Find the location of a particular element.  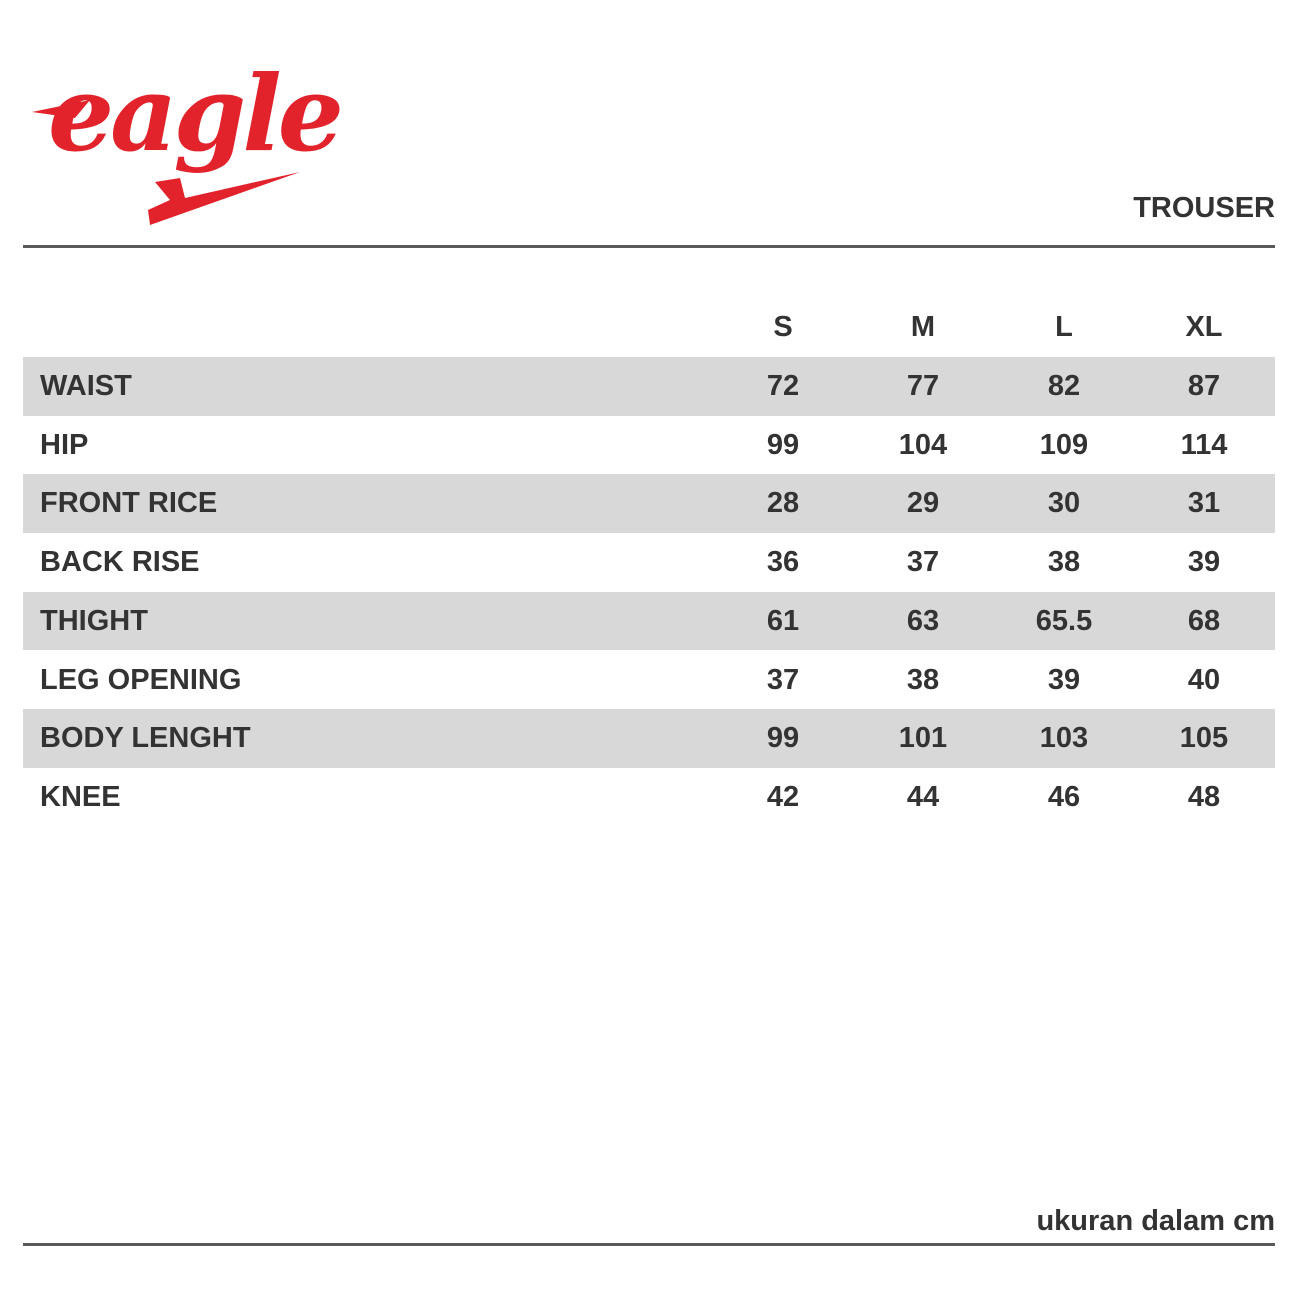

table-row: FRONT RICE 28 29 30 31 is located at coordinates (649, 504).